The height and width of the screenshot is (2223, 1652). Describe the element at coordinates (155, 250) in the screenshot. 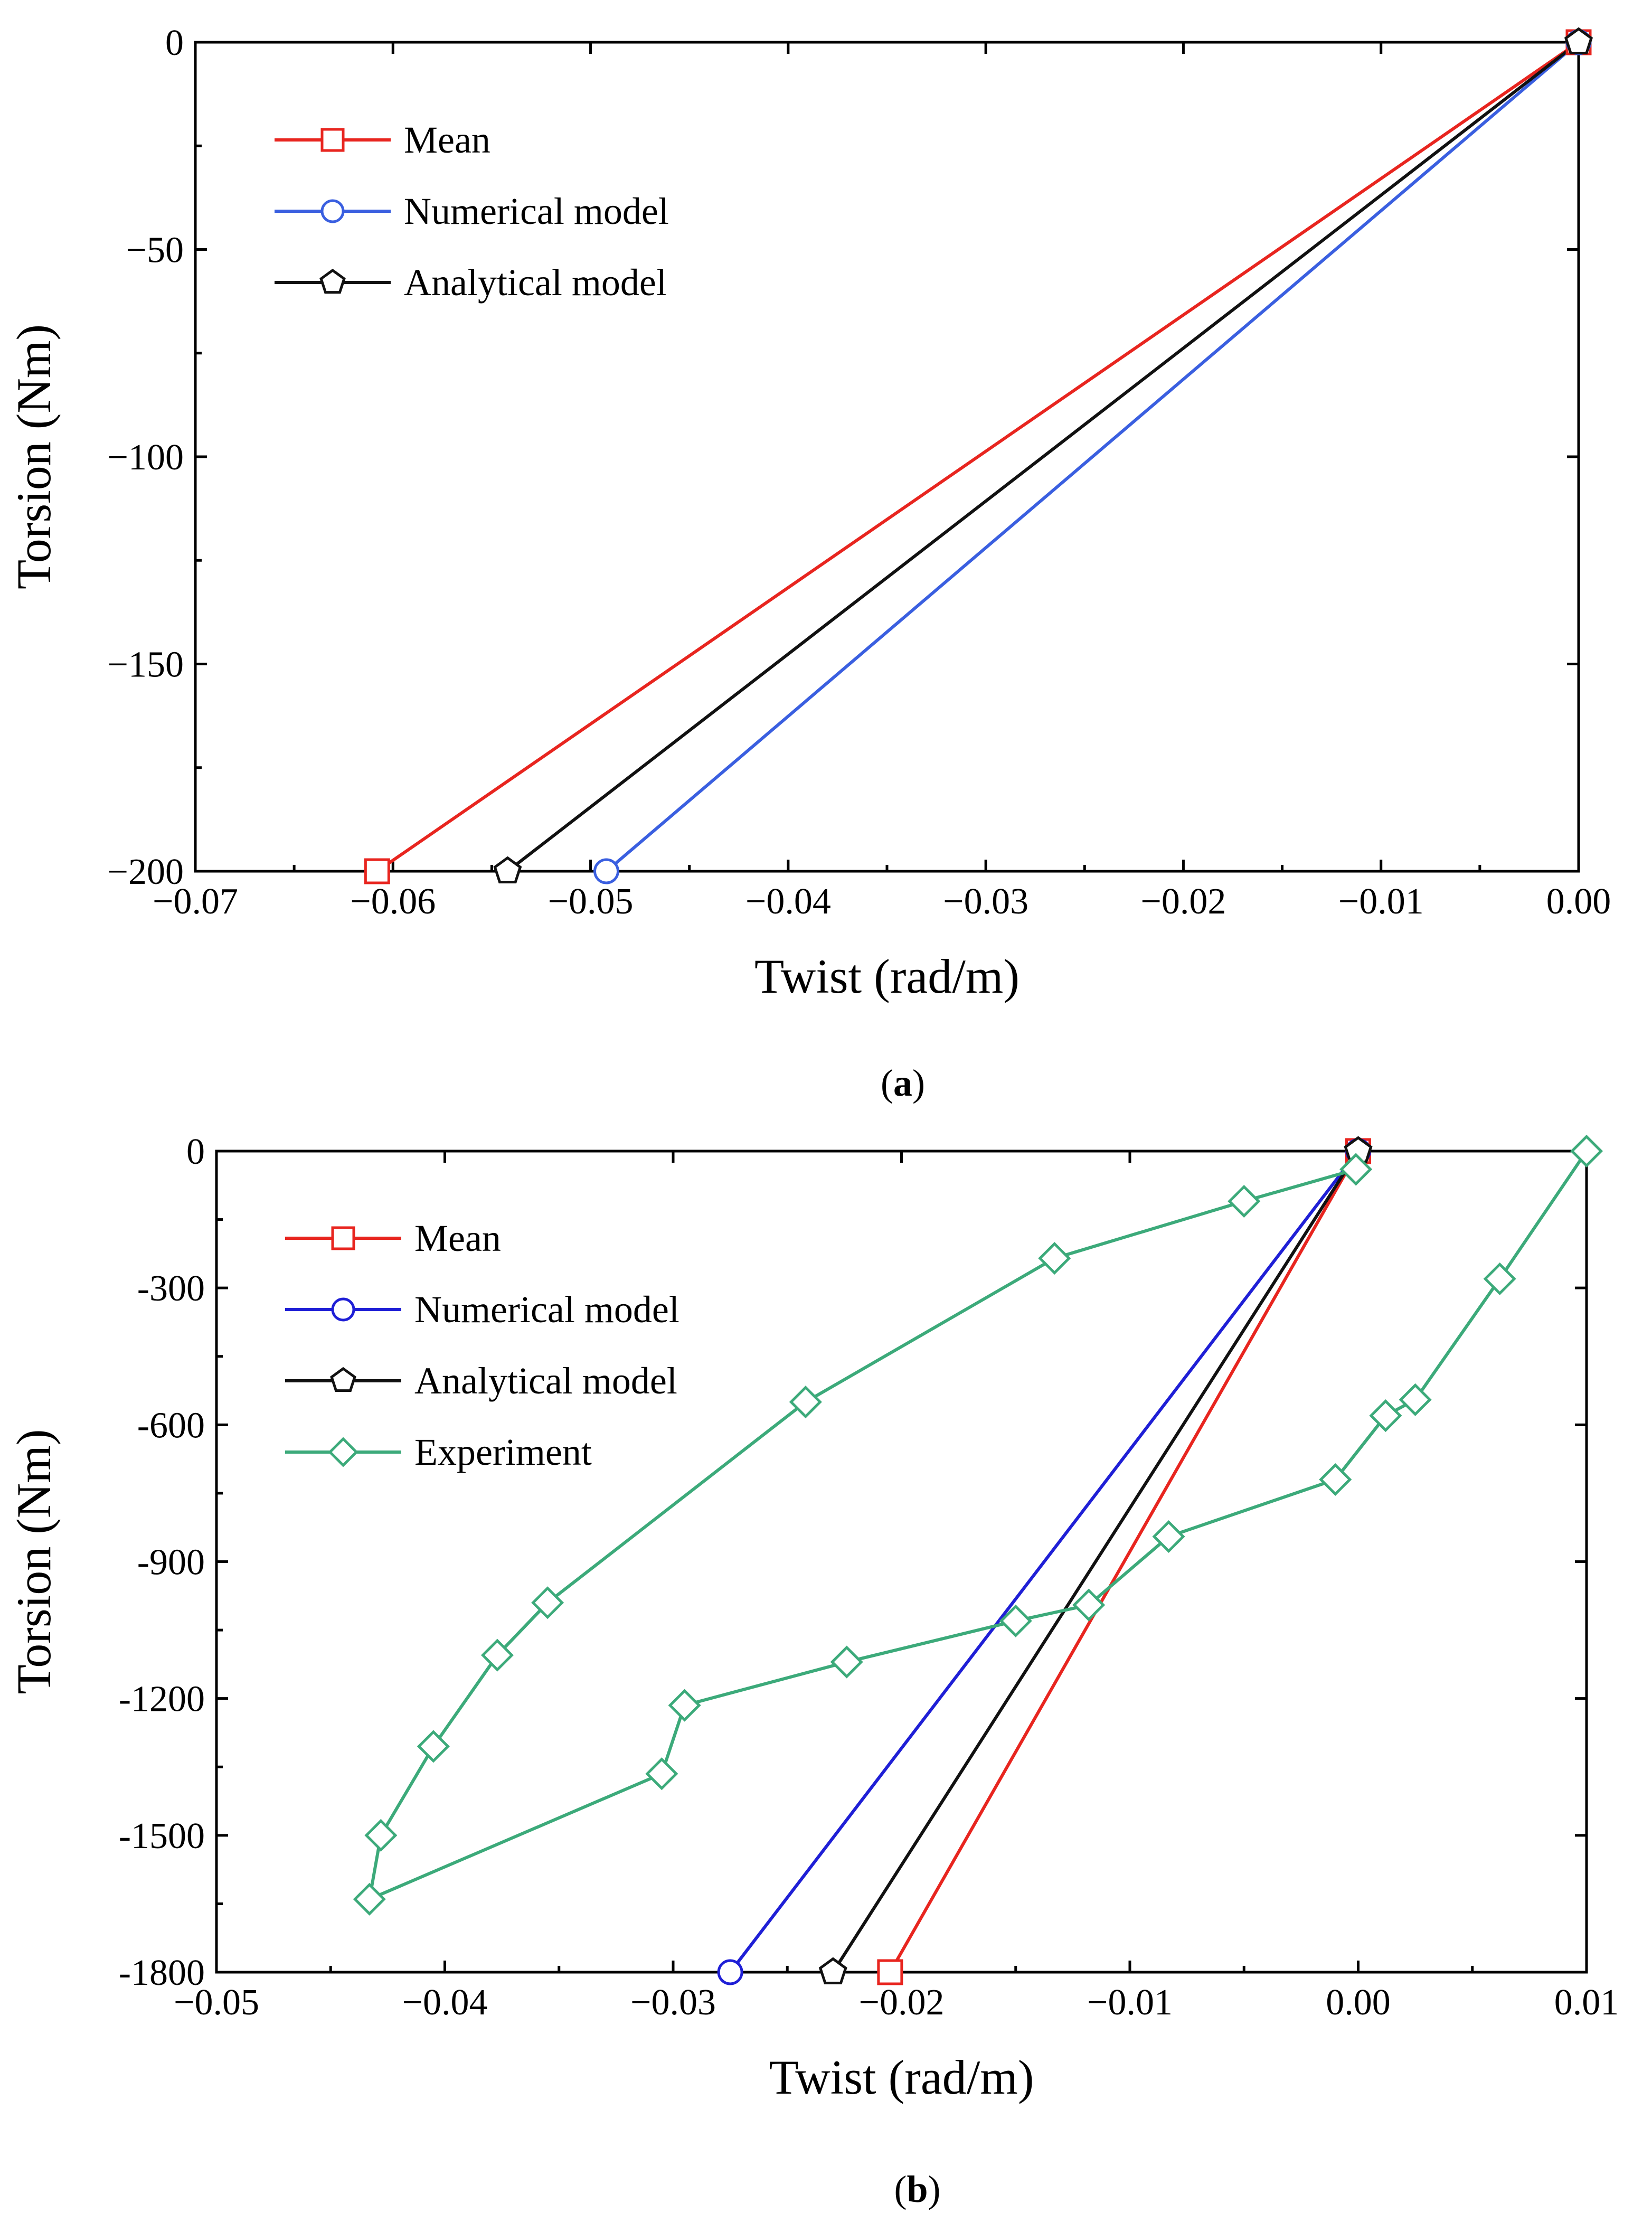

I see `y-tick-label: −50` at that location.